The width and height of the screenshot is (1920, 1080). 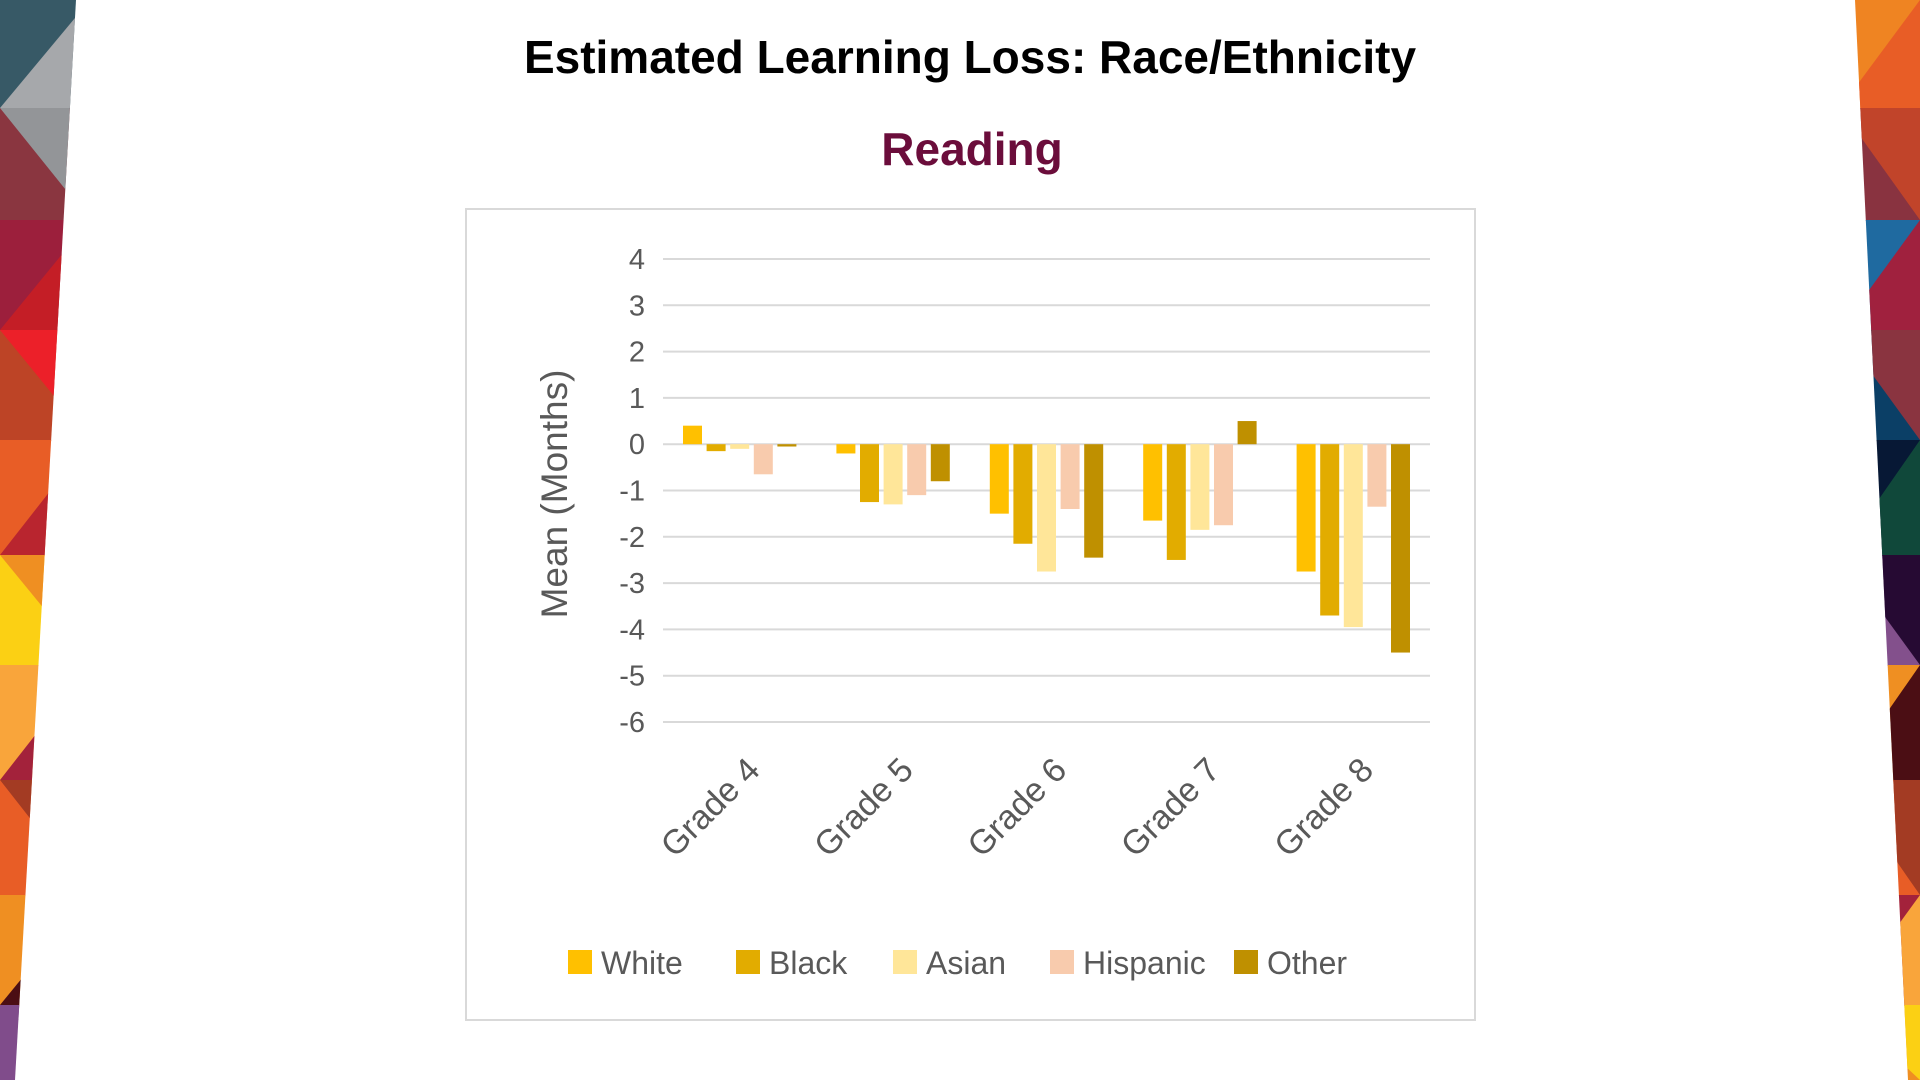 I want to click on legend-item-black: Black, so click(x=792, y=963).